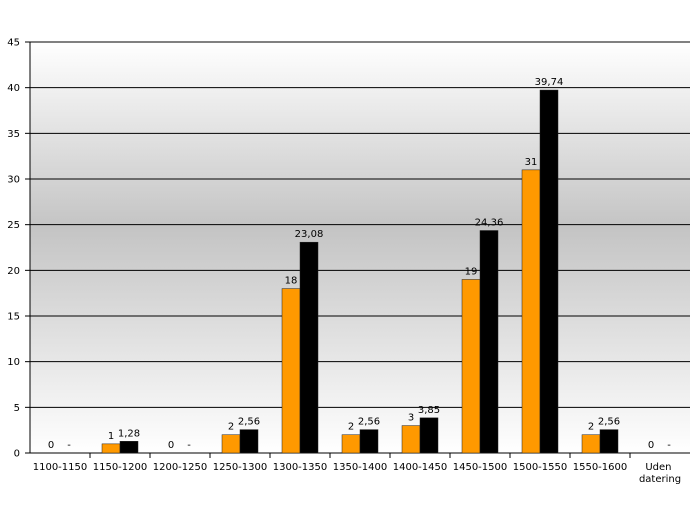 Image resolution: width=700 pixels, height=525 pixels. I want to click on x-tick-label: Uden datering, so click(660, 473).